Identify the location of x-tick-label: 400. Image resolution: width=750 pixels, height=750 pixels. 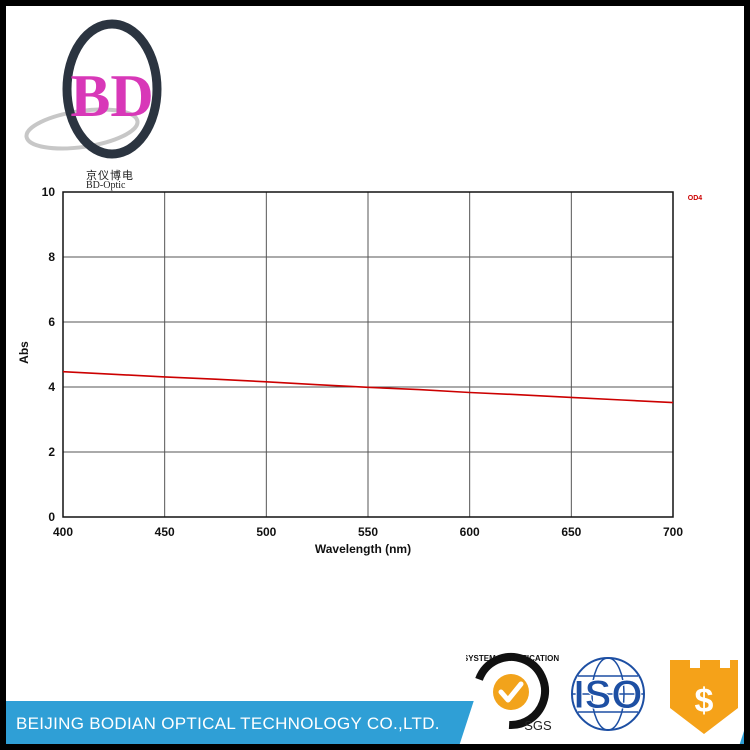
(63, 532).